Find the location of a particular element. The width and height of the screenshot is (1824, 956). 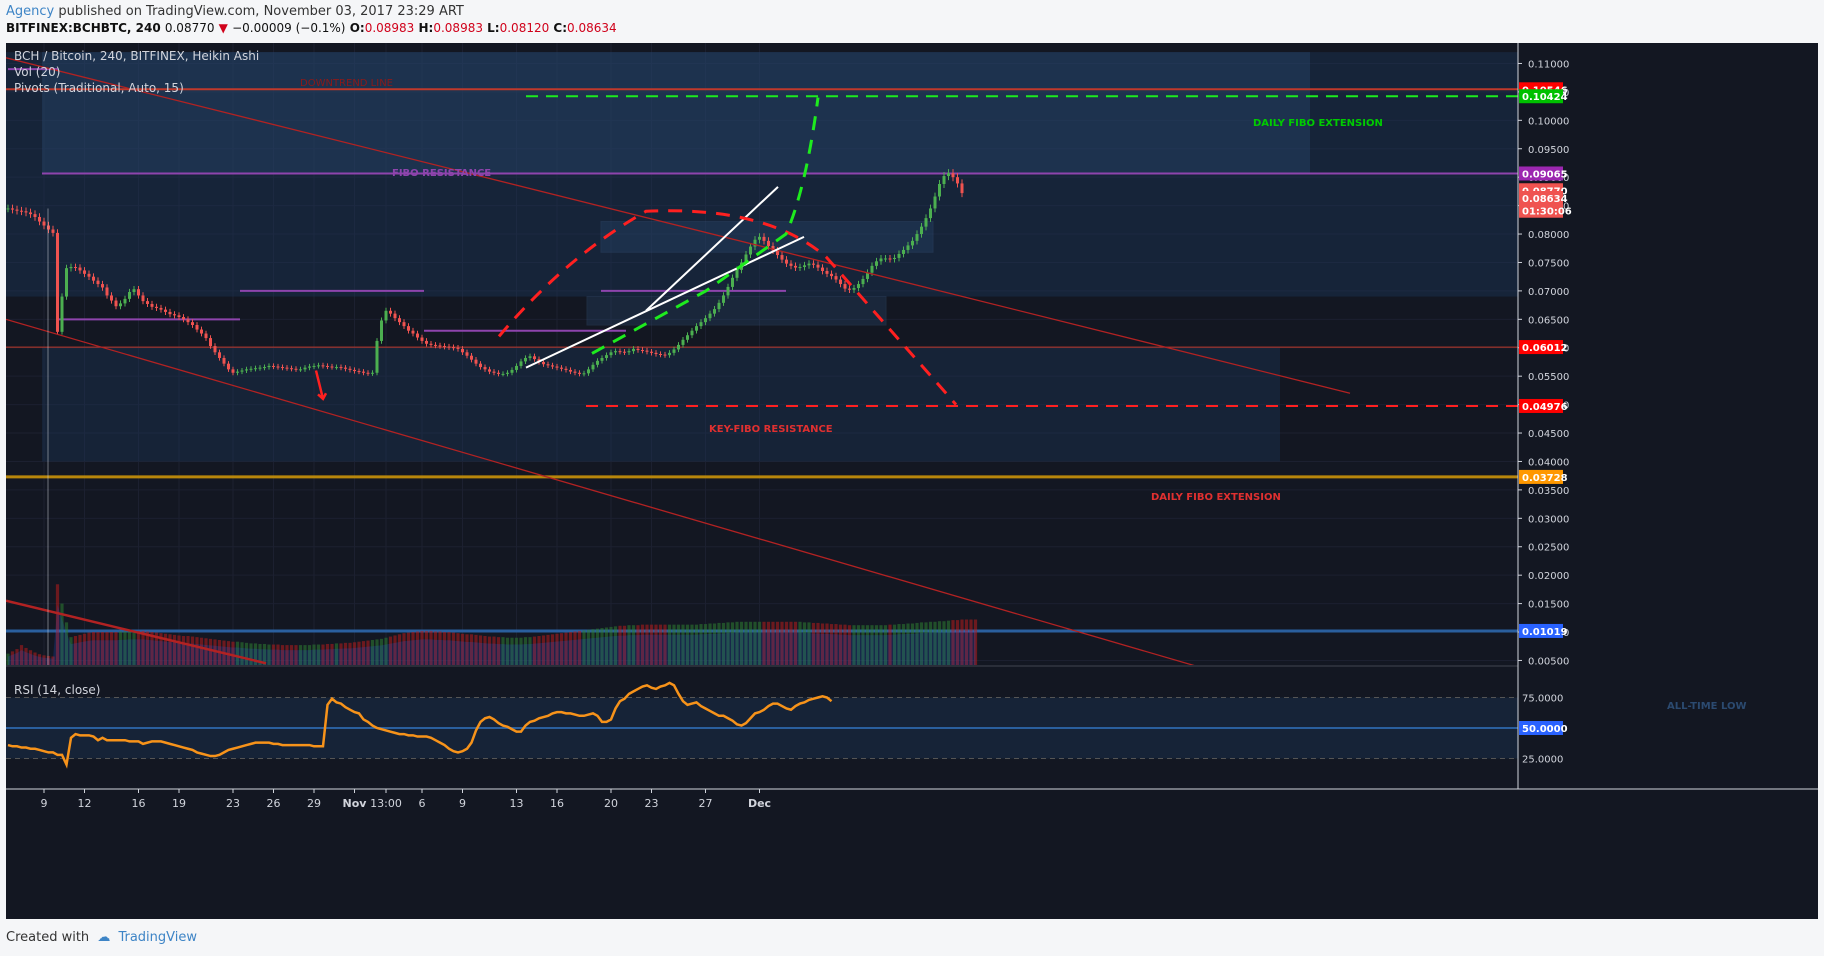

last-price: 0.08770 is located at coordinates (189, 28).